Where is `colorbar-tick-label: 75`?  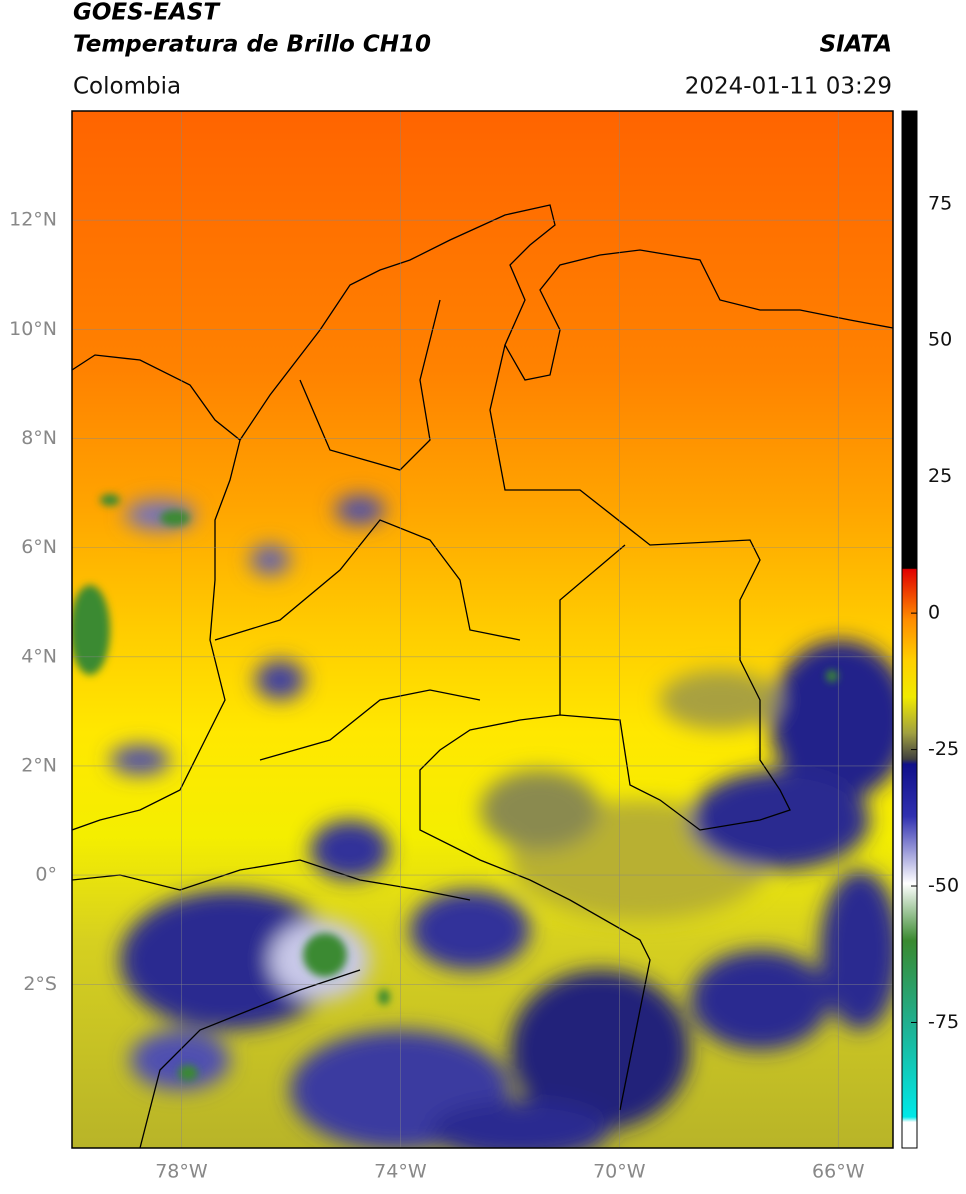
colorbar-tick-label: 75 is located at coordinates (940, 203).